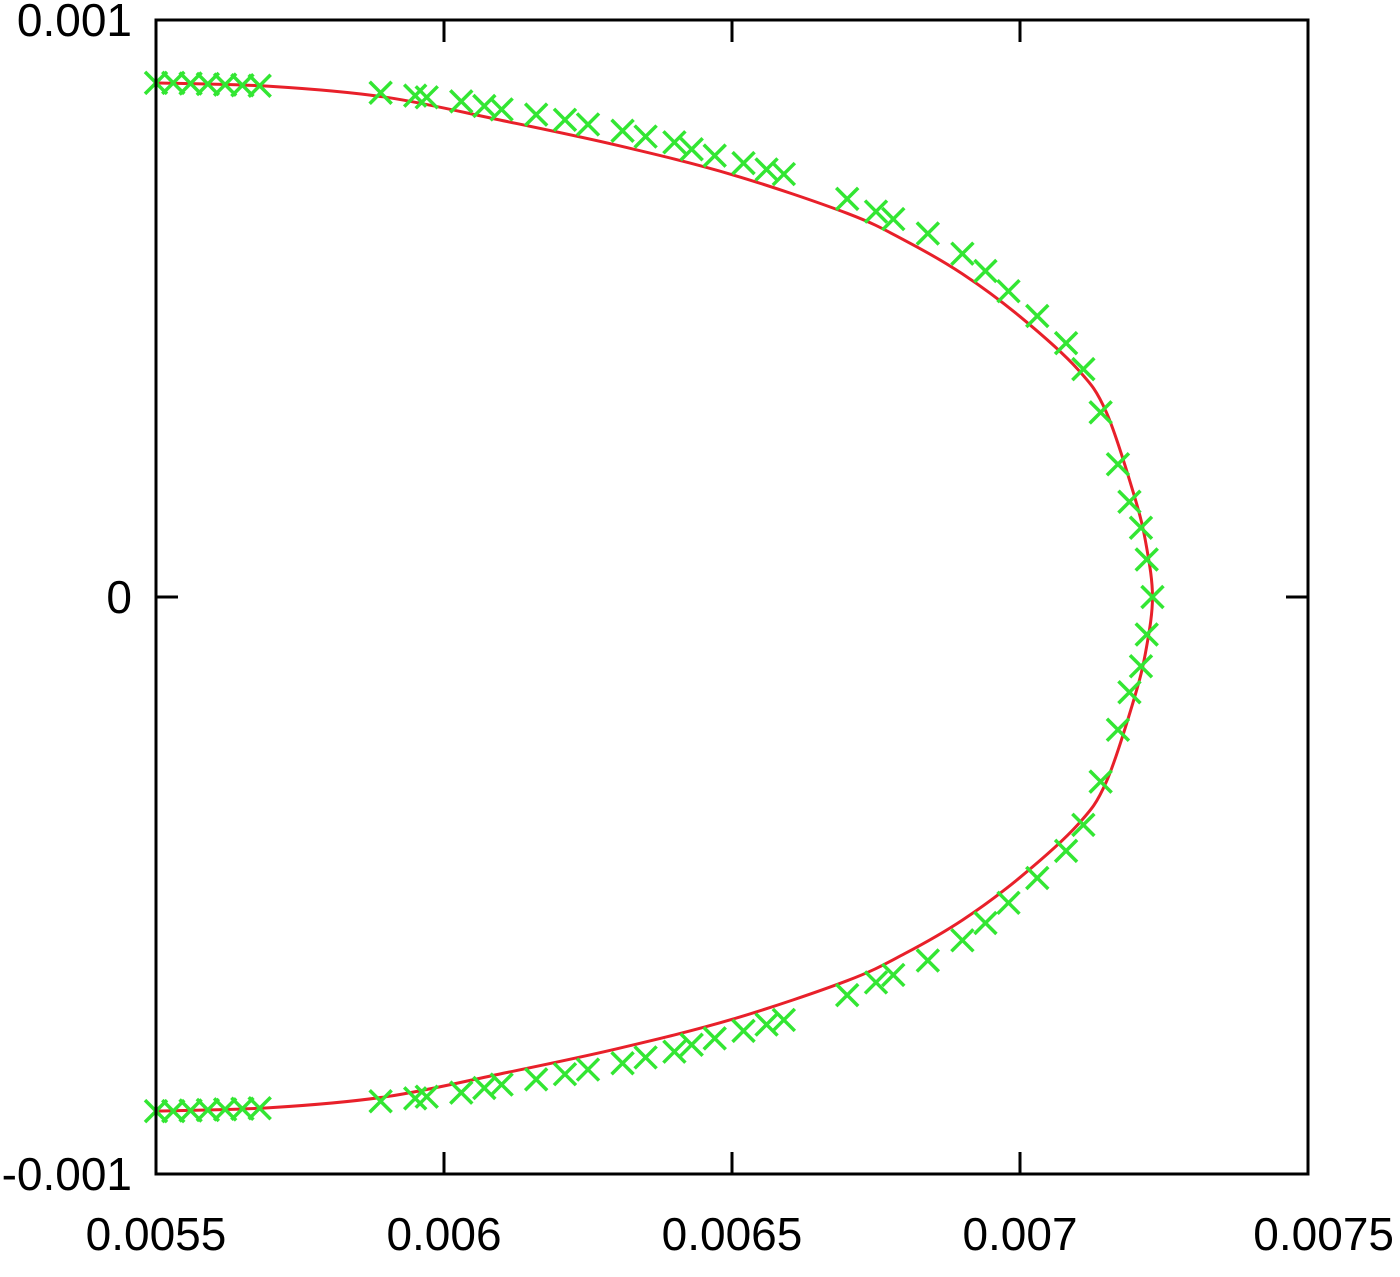 The width and height of the screenshot is (1400, 1277). Describe the element at coordinates (67, 1174) in the screenshot. I see `y-tick-label: -0.001` at that location.